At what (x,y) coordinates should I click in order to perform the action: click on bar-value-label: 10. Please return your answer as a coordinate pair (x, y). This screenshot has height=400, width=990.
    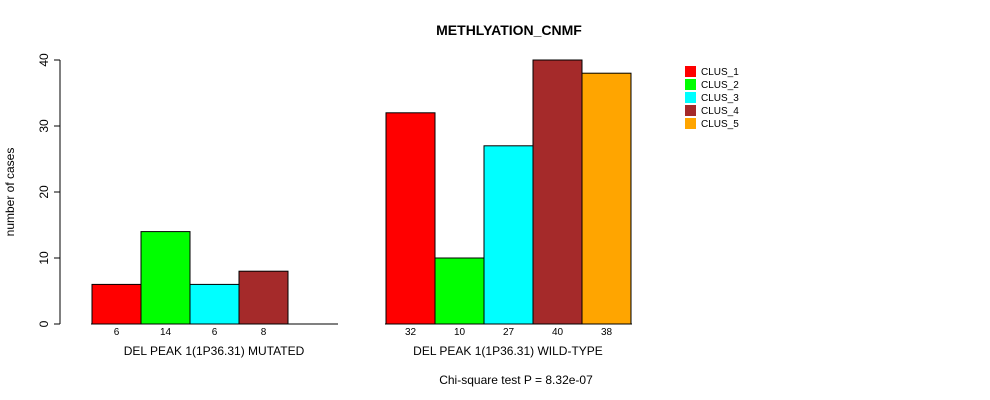
    Looking at the image, I should click on (460, 332).